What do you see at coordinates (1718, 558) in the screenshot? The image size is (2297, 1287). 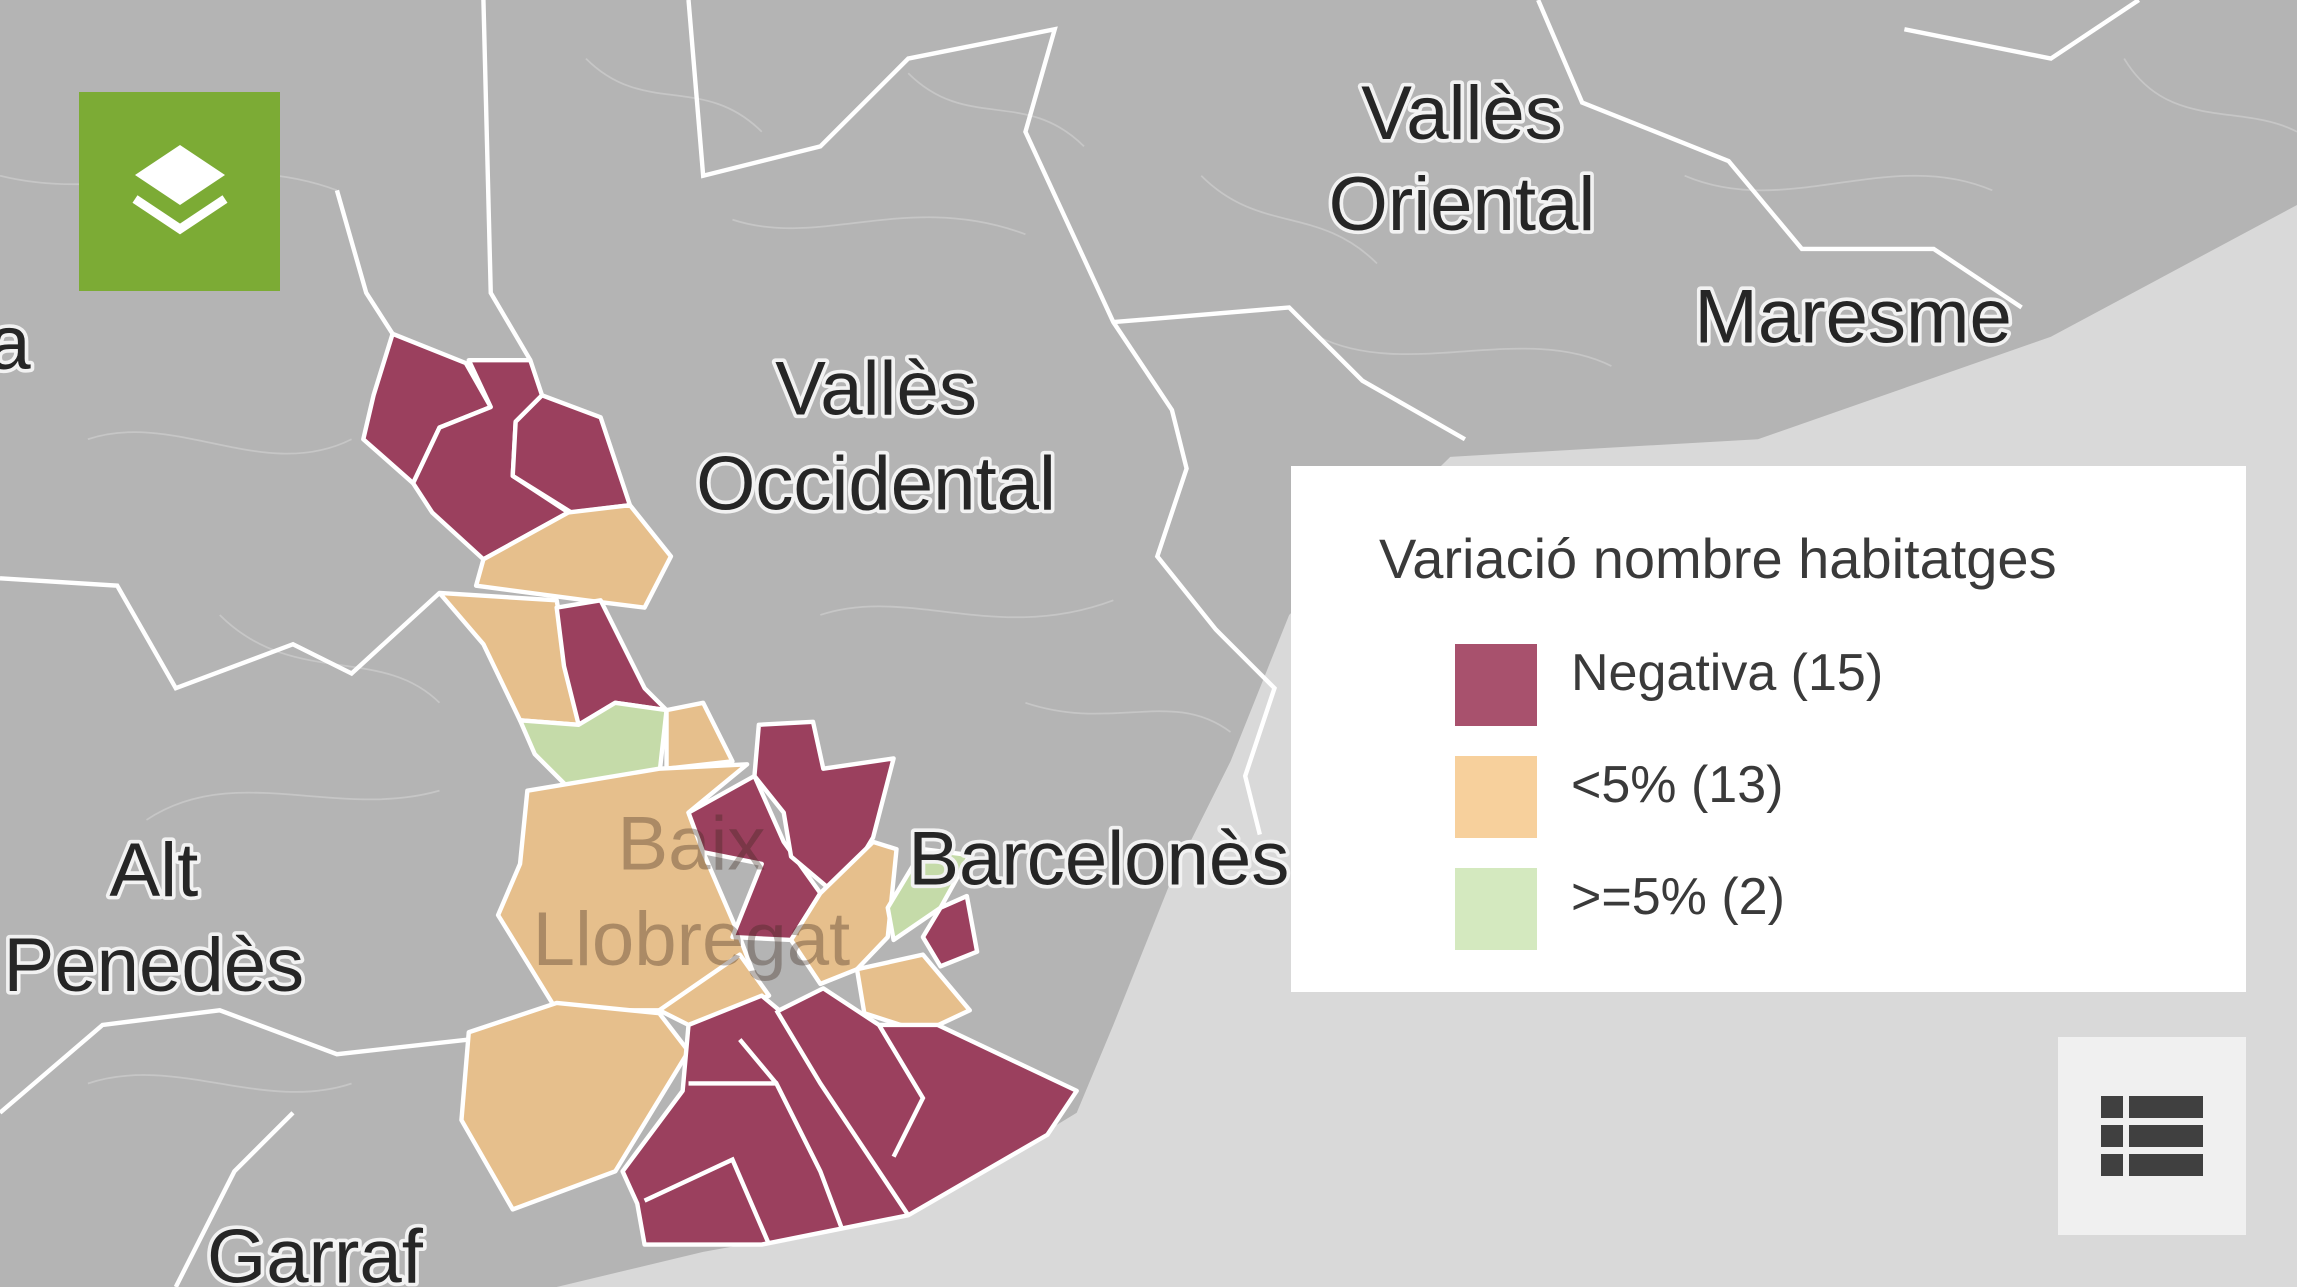 I see `legend-title: Variació nombre habitatges` at bounding box center [1718, 558].